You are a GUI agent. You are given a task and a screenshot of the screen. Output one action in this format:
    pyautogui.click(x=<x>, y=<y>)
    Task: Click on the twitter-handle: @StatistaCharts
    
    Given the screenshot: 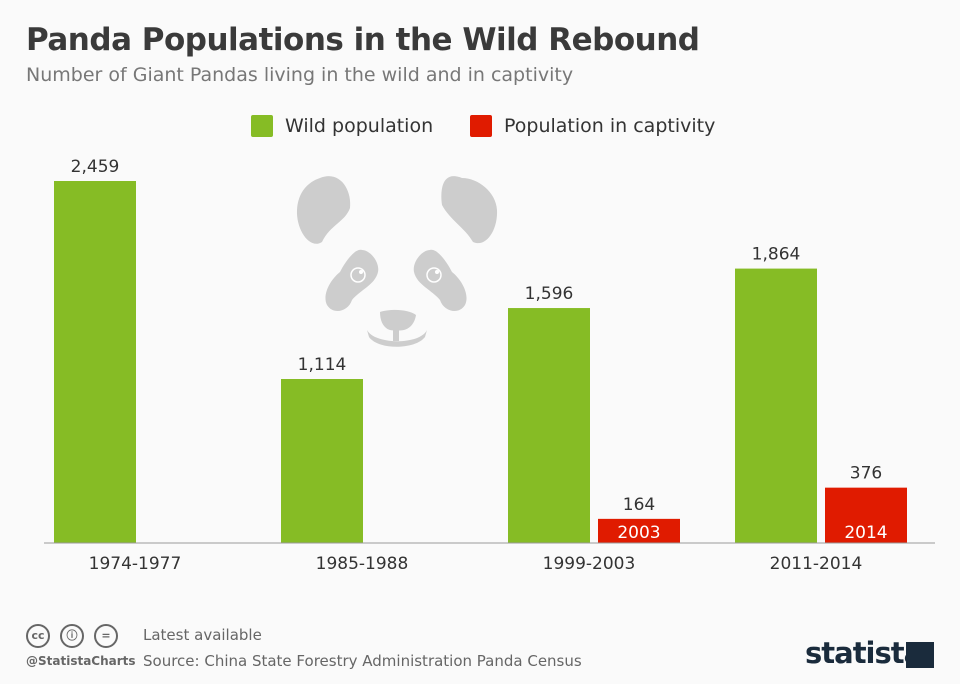 What is the action you would take?
    pyautogui.click(x=81, y=661)
    